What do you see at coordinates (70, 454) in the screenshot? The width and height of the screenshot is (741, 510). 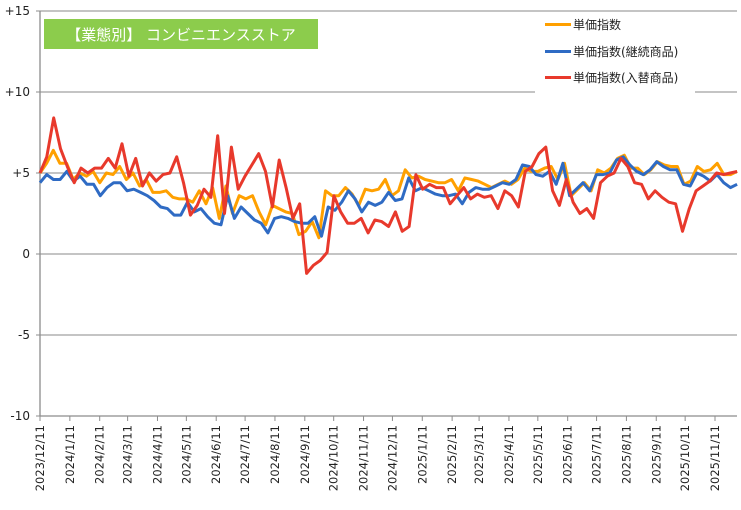 I see `x-tick-label: 2024/1/11` at bounding box center [70, 454].